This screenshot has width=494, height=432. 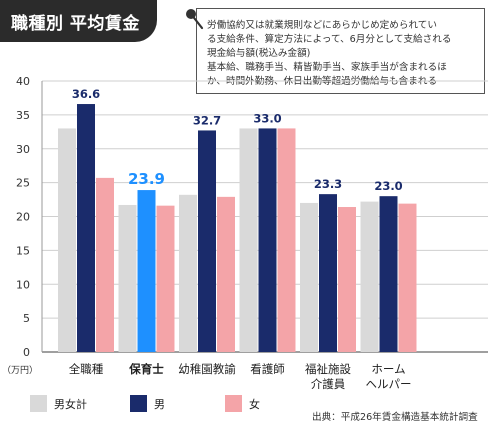 I want to click on x-tick-label: ホーム, so click(x=388, y=369).